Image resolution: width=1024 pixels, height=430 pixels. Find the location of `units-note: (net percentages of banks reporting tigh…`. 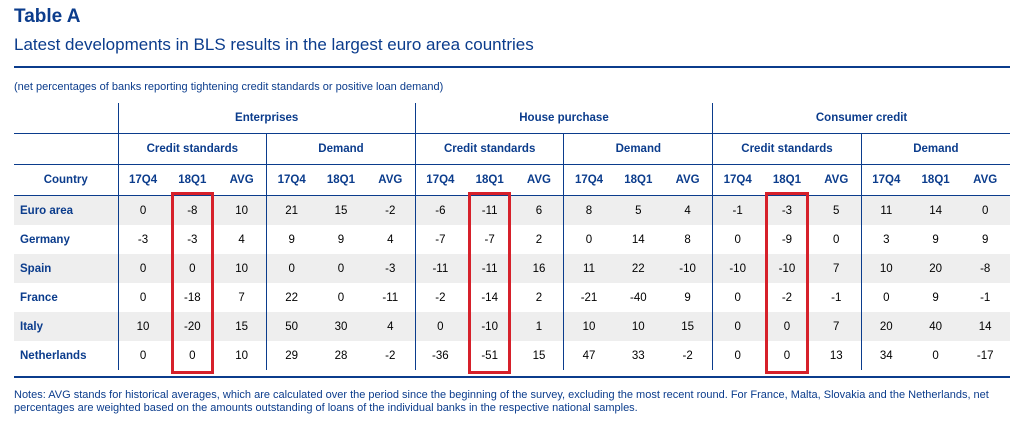

units-note: (net percentages of banks reporting tigh… is located at coordinates (229, 87).